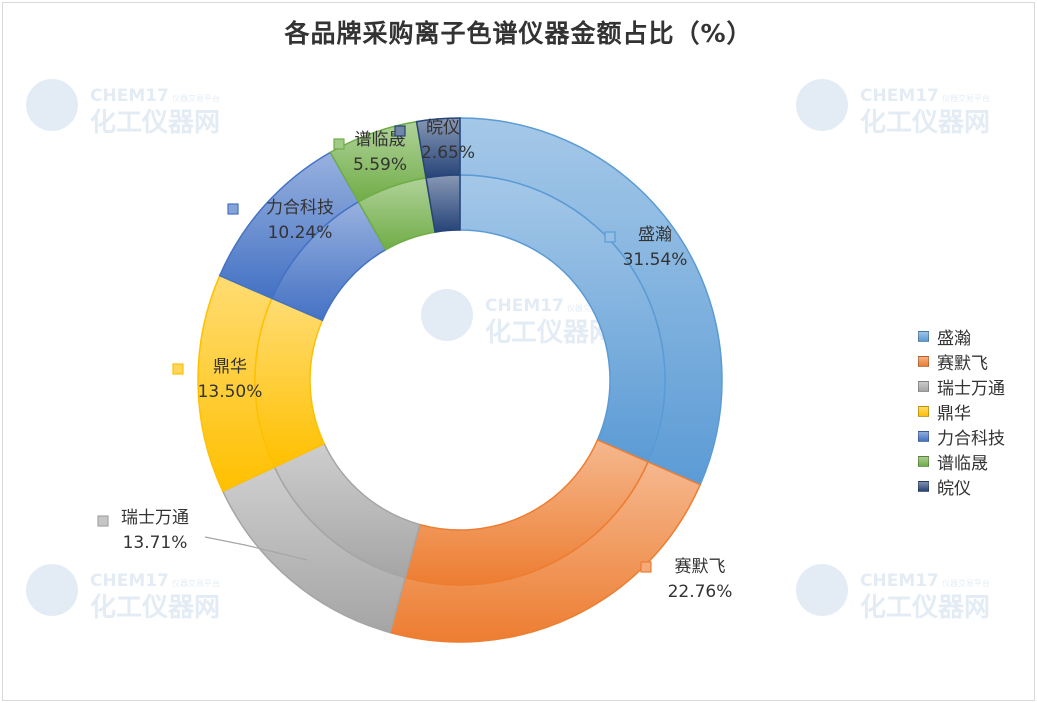 The image size is (1037, 703). I want to click on label-value: 13.71%, so click(155, 543).